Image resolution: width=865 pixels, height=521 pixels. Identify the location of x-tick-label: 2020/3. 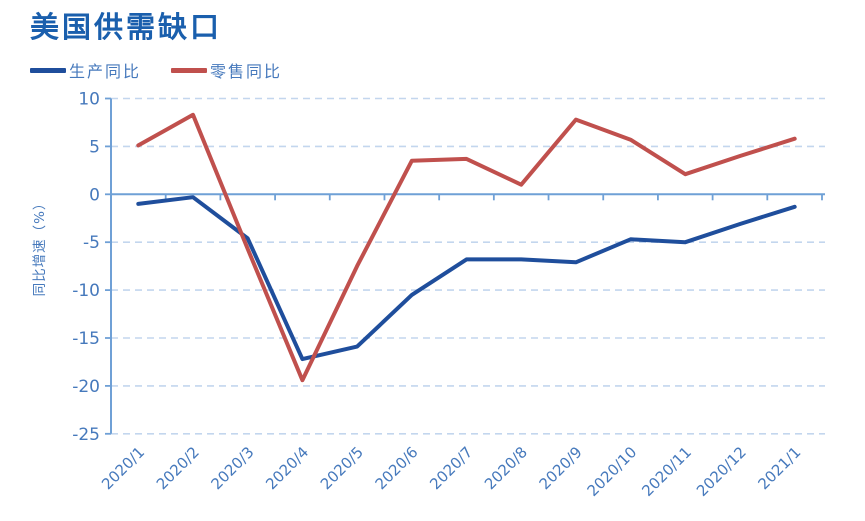
(233, 468).